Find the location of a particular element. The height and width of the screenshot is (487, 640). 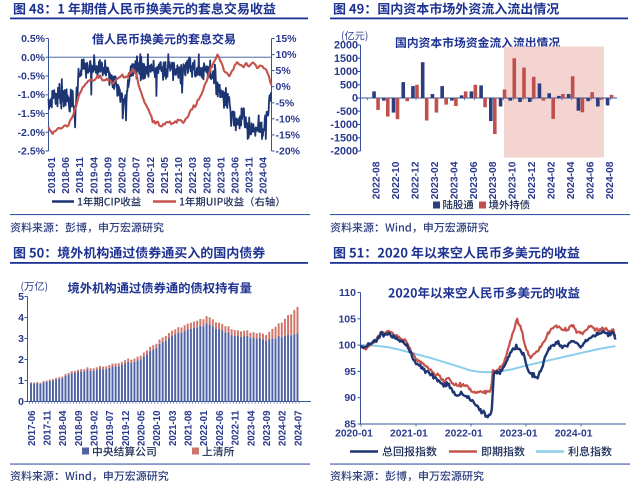

svg-text: 2023-09 is located at coordinates (267, 428).